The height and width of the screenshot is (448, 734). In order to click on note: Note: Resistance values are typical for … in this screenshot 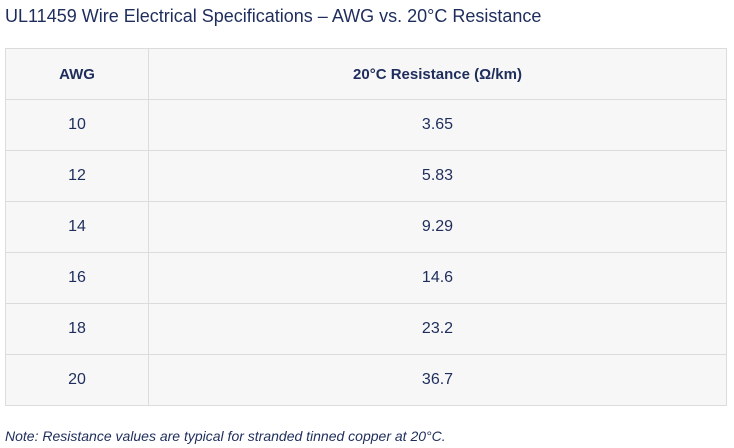, I will do `click(225, 436)`.